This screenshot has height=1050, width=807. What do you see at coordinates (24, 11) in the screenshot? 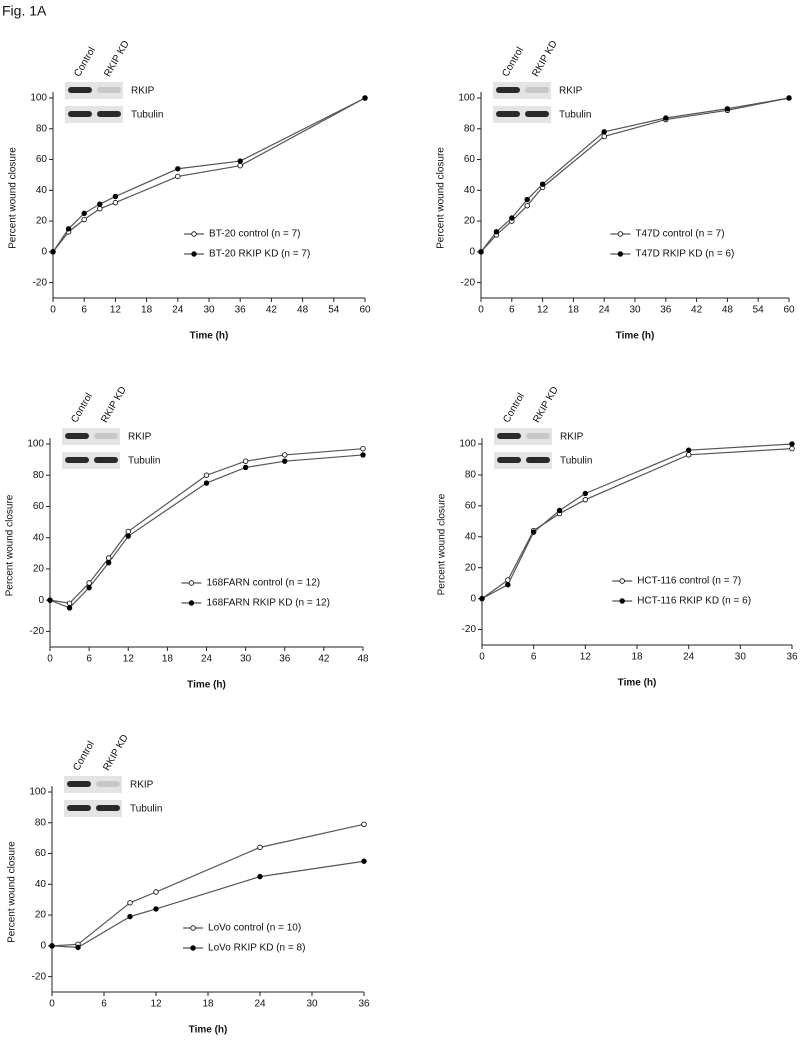
I see `figure-label: Fig. 1A` at bounding box center [24, 11].